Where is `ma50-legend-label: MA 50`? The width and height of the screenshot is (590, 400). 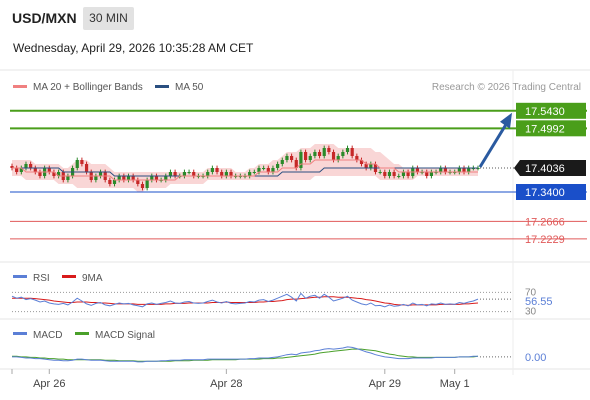
ma50-legend-label: MA 50 is located at coordinates (189, 87).